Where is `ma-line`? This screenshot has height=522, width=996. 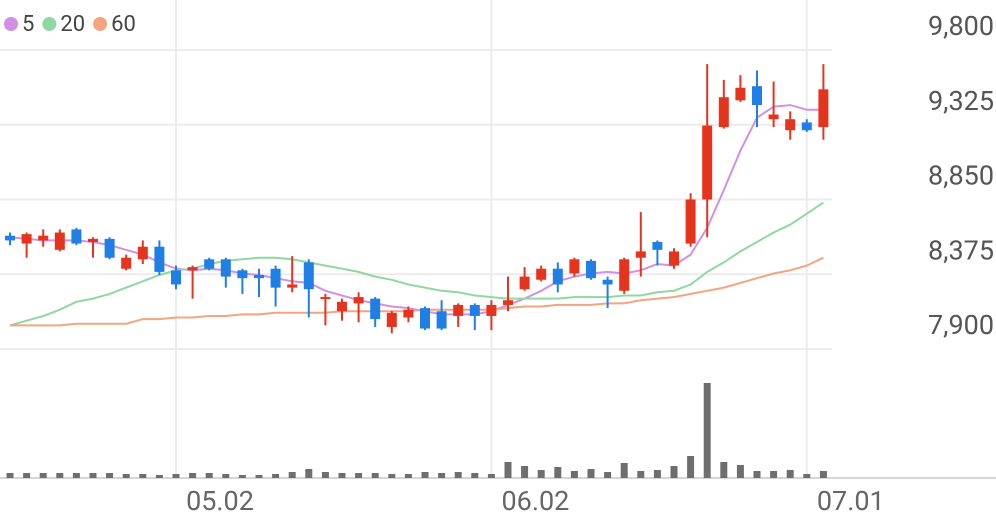
ma-line is located at coordinates (417, 291).